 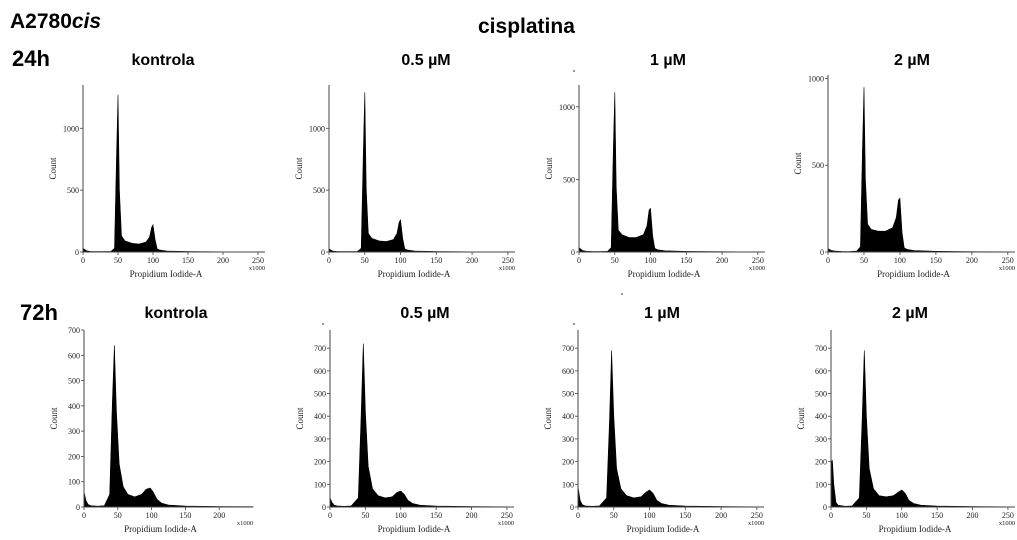 I want to click on cell-line-title: A2780cis, so click(x=55, y=22).